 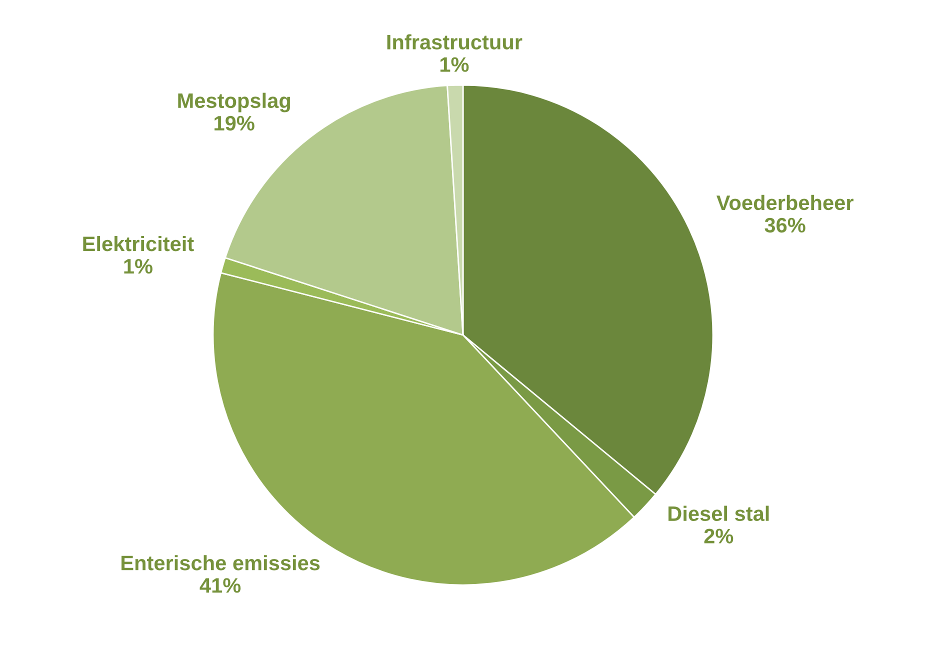 I want to click on slice-label: Mestopslag, so click(x=234, y=102).